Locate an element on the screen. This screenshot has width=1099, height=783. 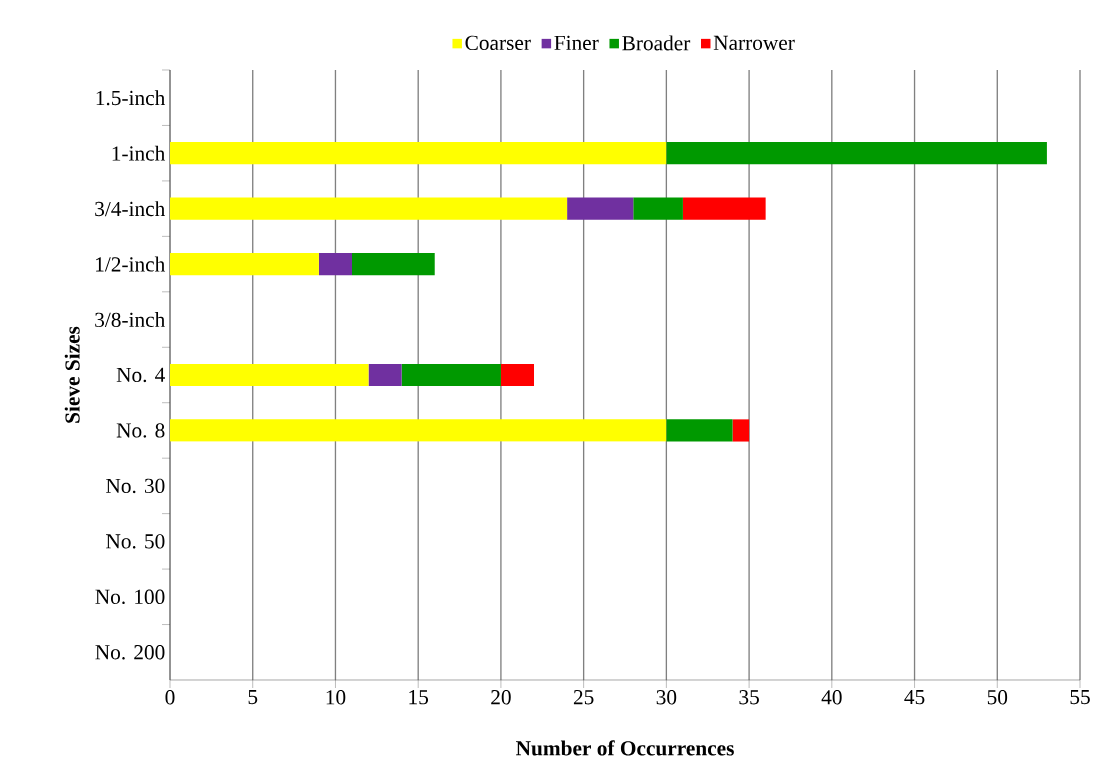
x-tick-label: 15 is located at coordinates (419, 697).